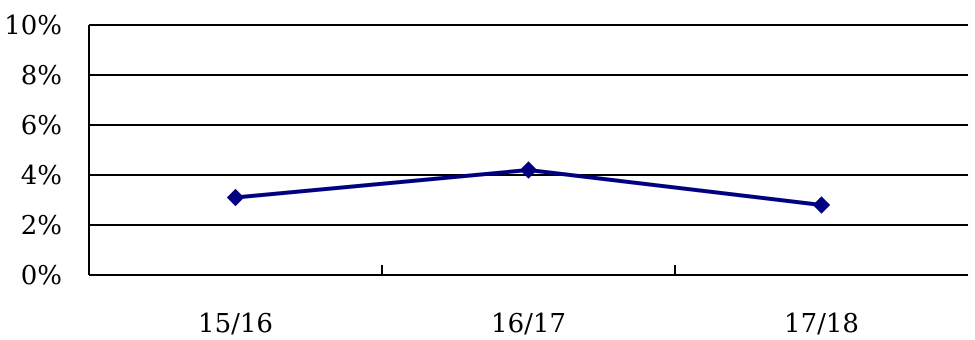 Image resolution: width=975 pixels, height=340 pixels. I want to click on y-tick-label: 6%, so click(41, 126).